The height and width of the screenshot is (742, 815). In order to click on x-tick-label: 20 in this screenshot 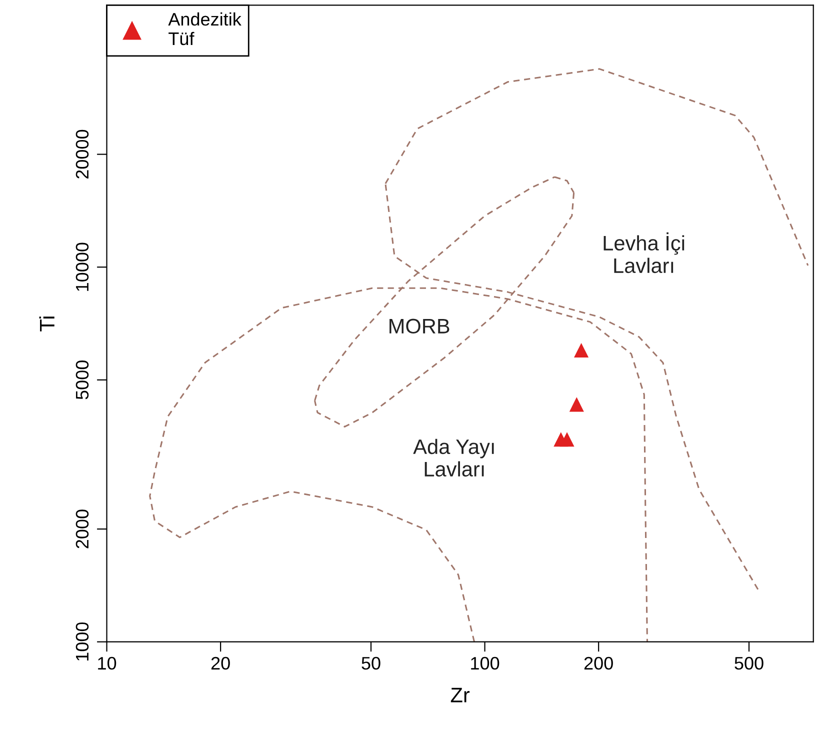, I will do `click(220, 663)`.